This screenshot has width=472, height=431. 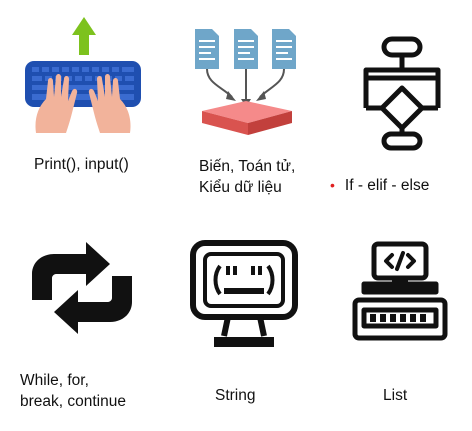 I want to click on tile-cond, so click(x=401, y=94).